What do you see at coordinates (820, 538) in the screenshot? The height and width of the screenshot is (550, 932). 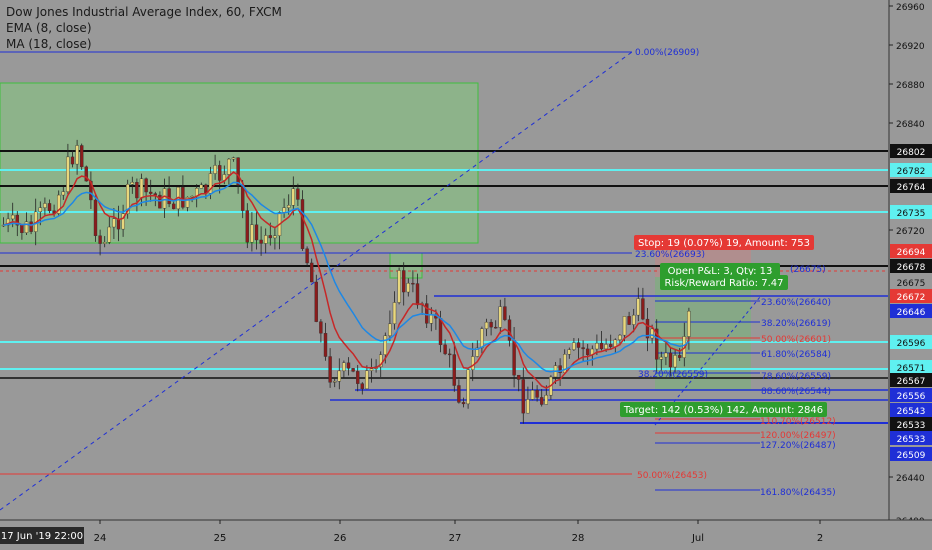 I see `time-tick-label: 2` at bounding box center [820, 538].